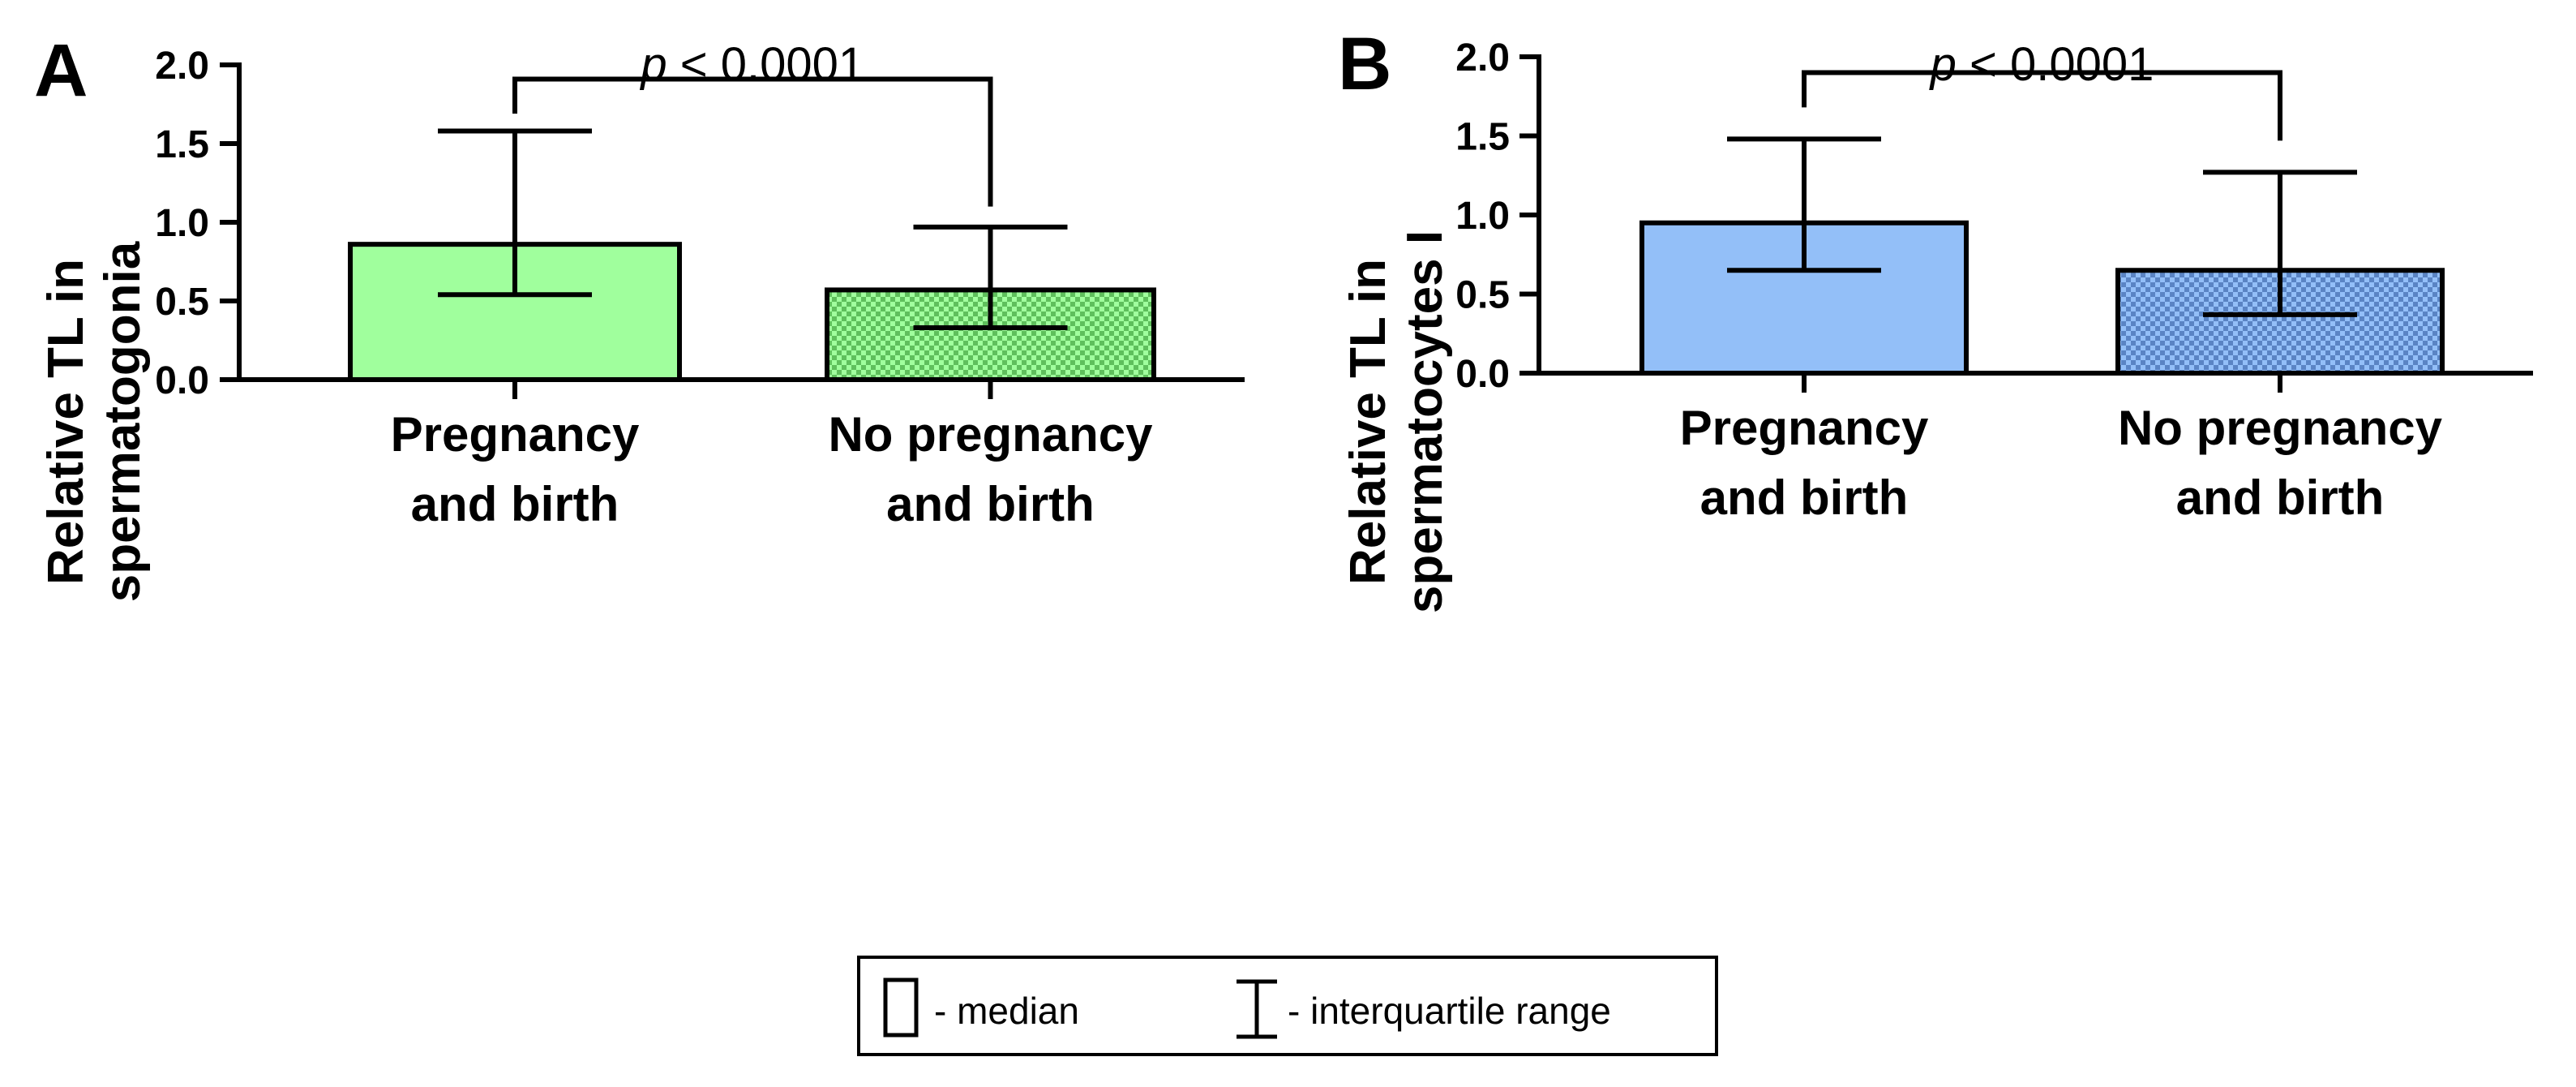  I want to click on x-tick-label-b-1-line1: Pregnancy, so click(1804, 428).